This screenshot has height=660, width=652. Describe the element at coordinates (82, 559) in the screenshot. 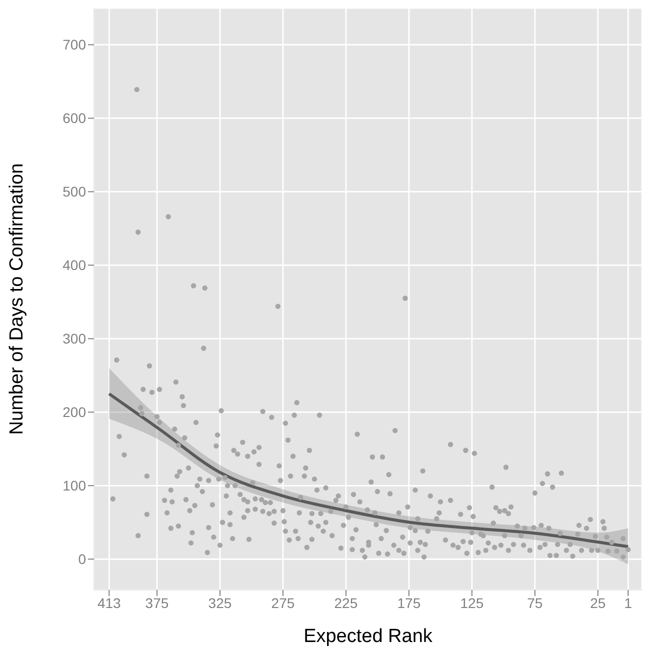

I see `y-tick-label: 0` at that location.